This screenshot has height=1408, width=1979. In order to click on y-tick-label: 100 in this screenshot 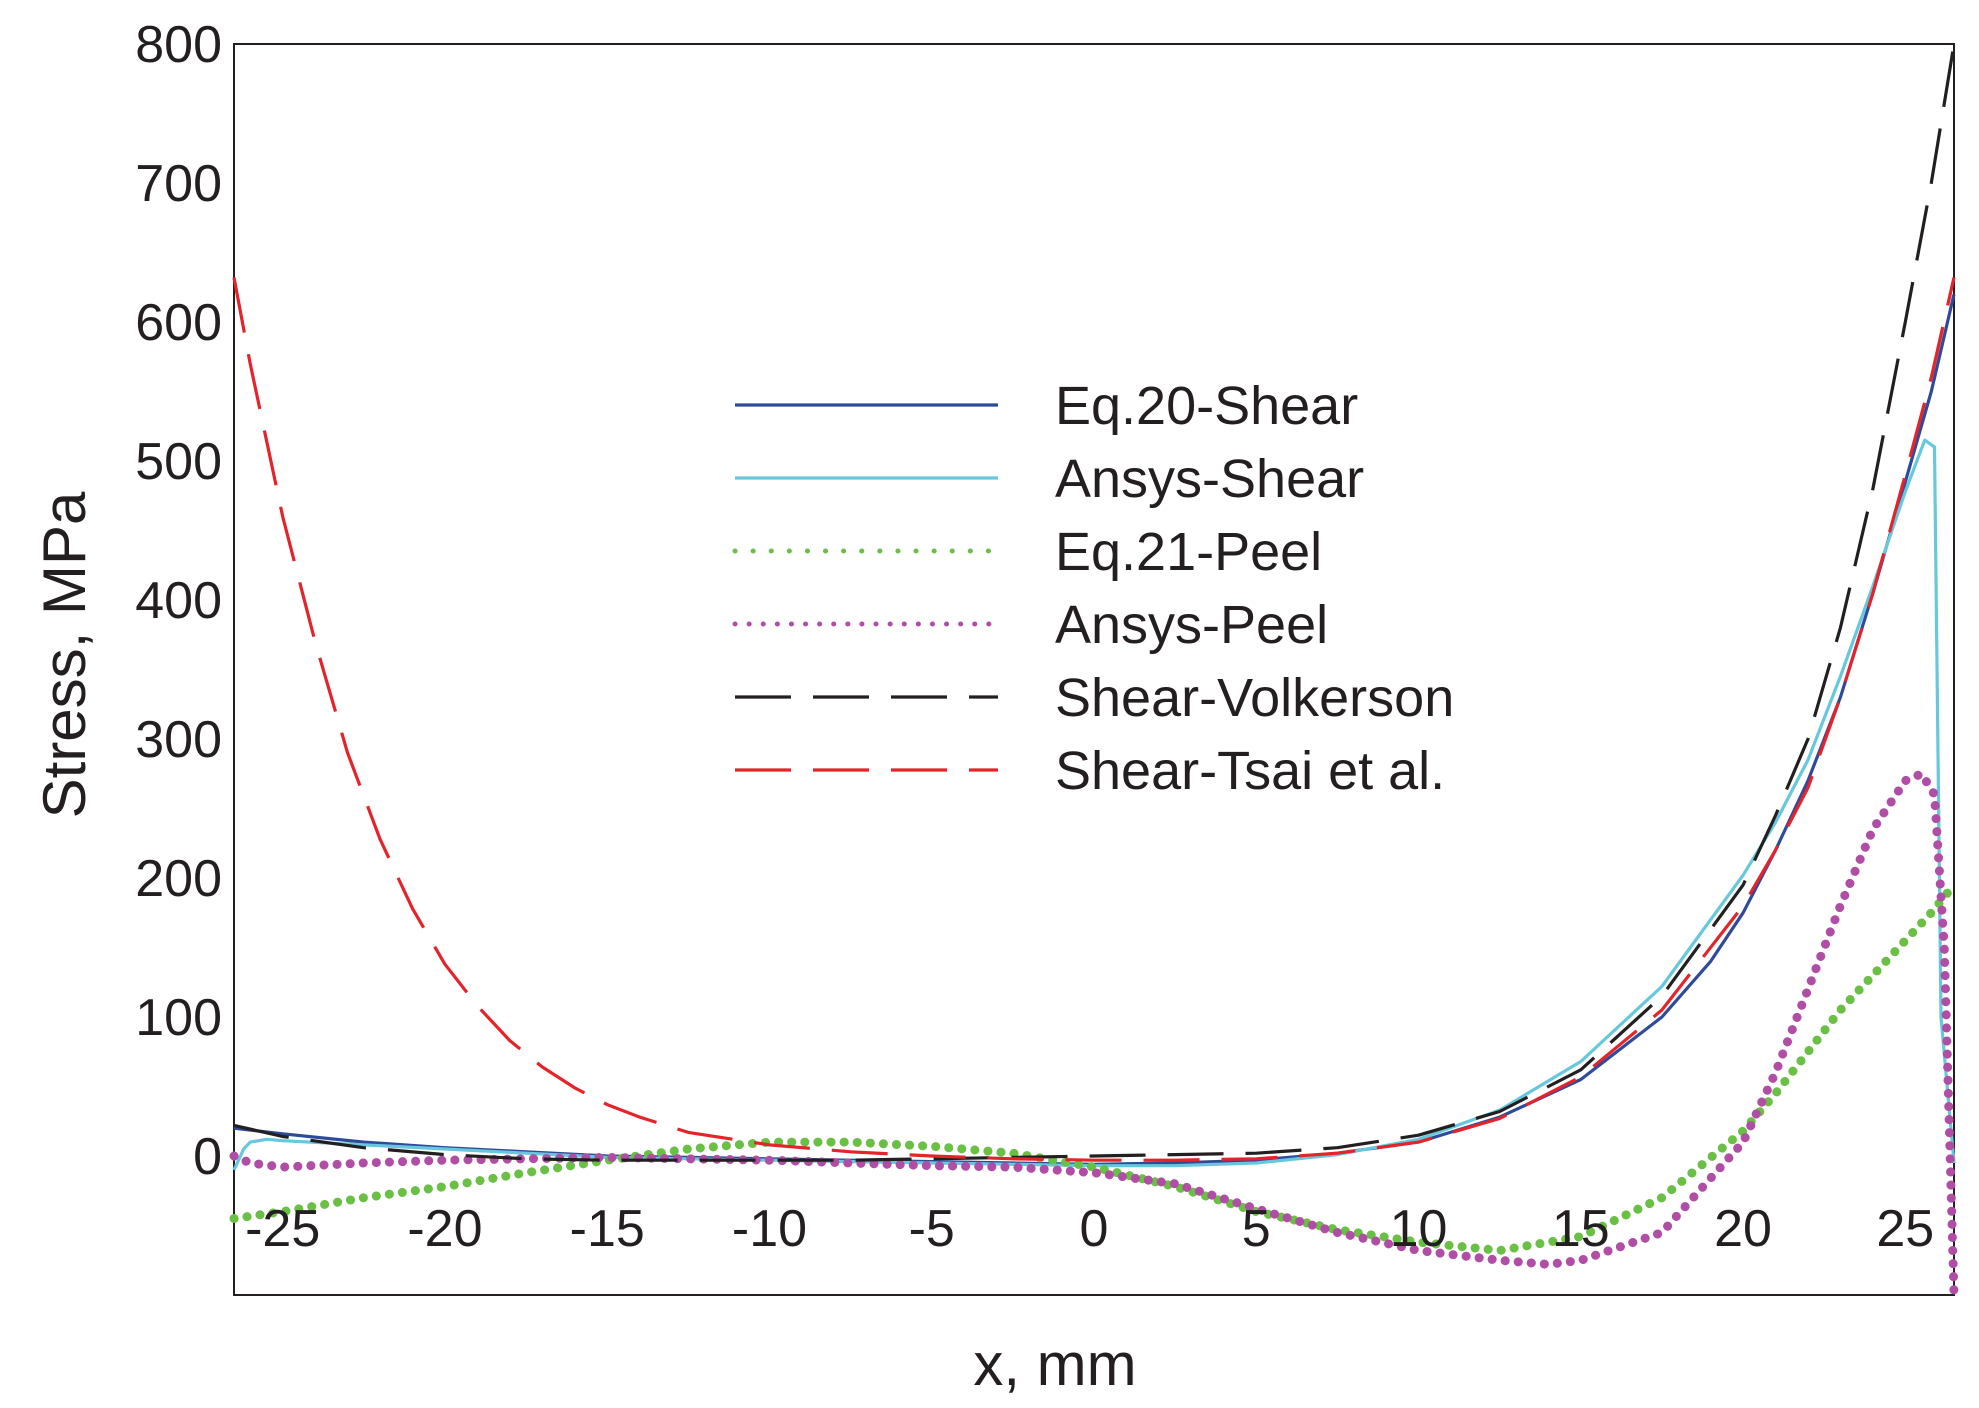, I will do `click(178, 1018)`.